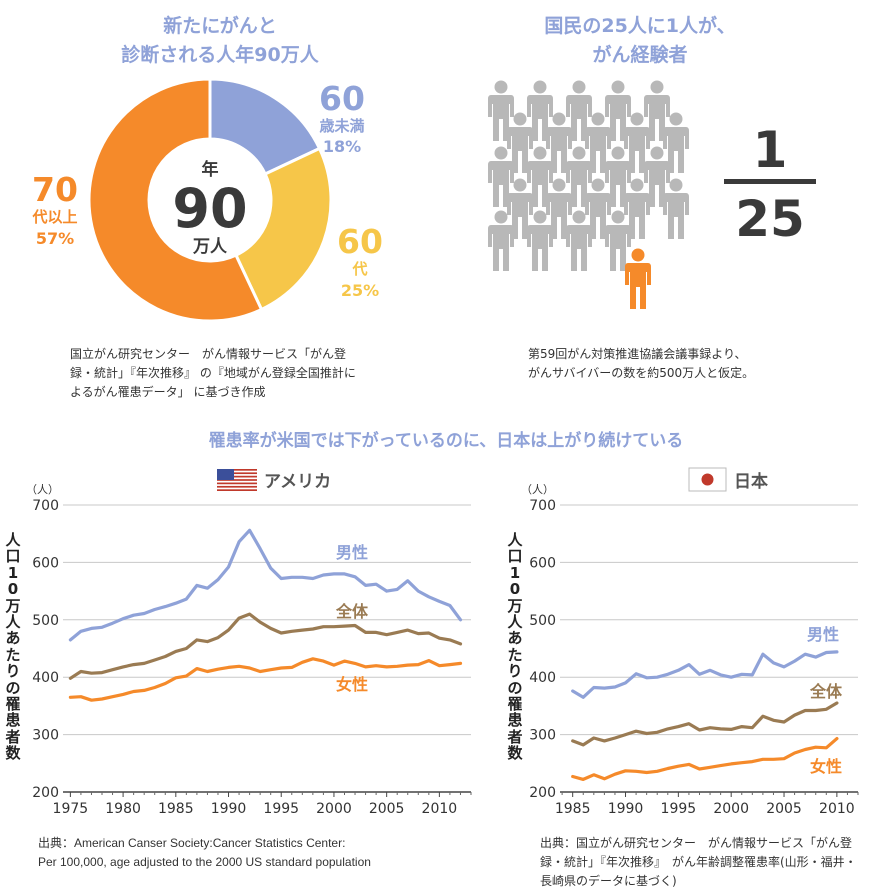 The image size is (892, 894). Describe the element at coordinates (45, 563) in the screenshot. I see `usa-y-tick-label: 600` at that location.